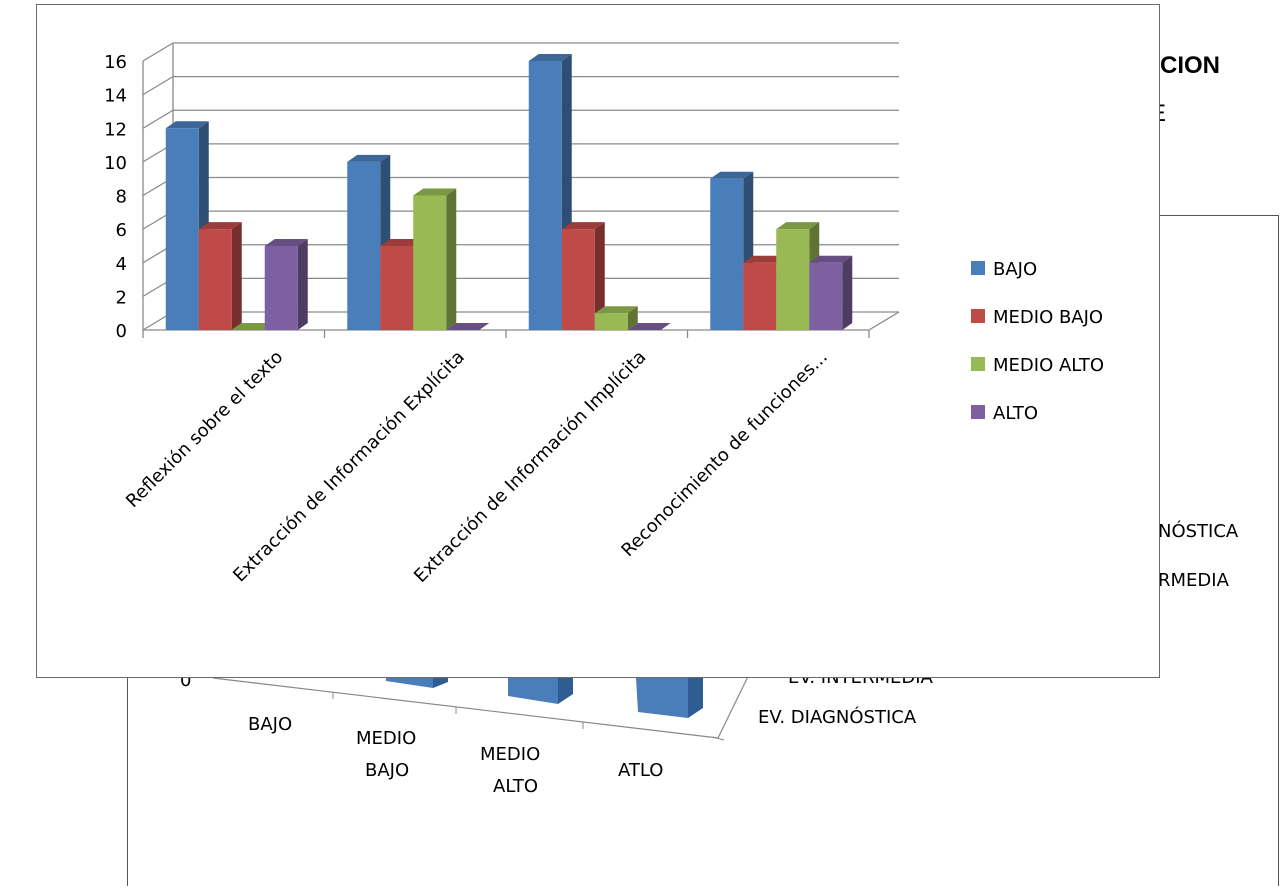  I want to click on back-bar-medio-alto, so click(540, 688).